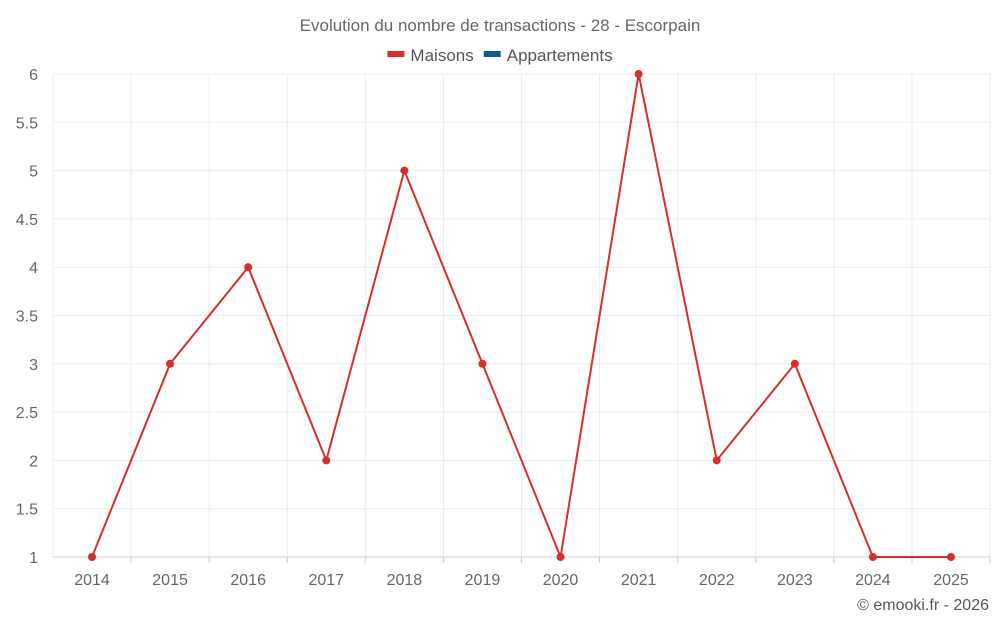 The image size is (1000, 625). I want to click on x-tick-label: 2016, so click(248, 580).